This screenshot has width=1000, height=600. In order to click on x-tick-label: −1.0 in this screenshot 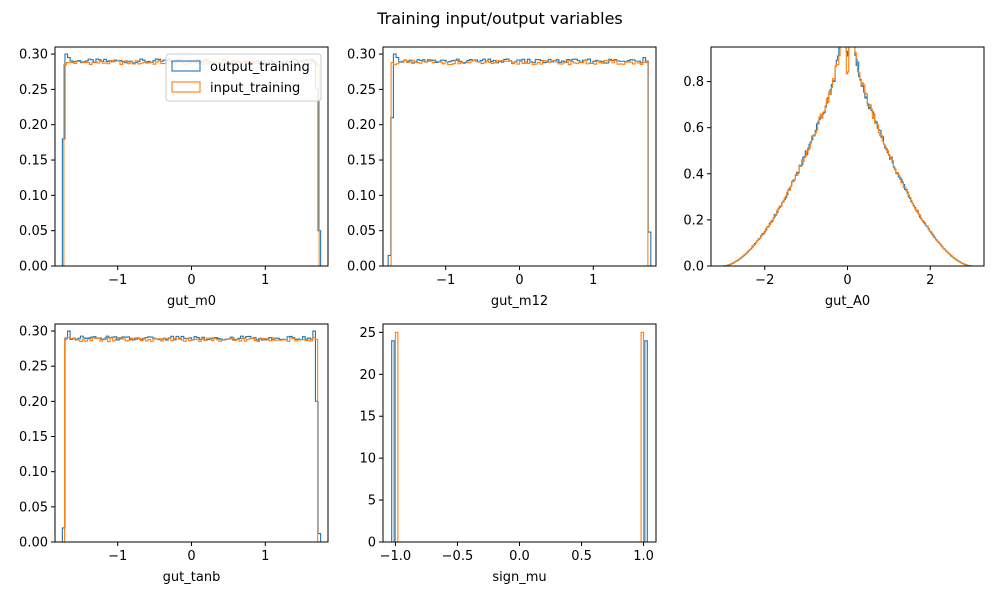, I will do `click(396, 556)`.